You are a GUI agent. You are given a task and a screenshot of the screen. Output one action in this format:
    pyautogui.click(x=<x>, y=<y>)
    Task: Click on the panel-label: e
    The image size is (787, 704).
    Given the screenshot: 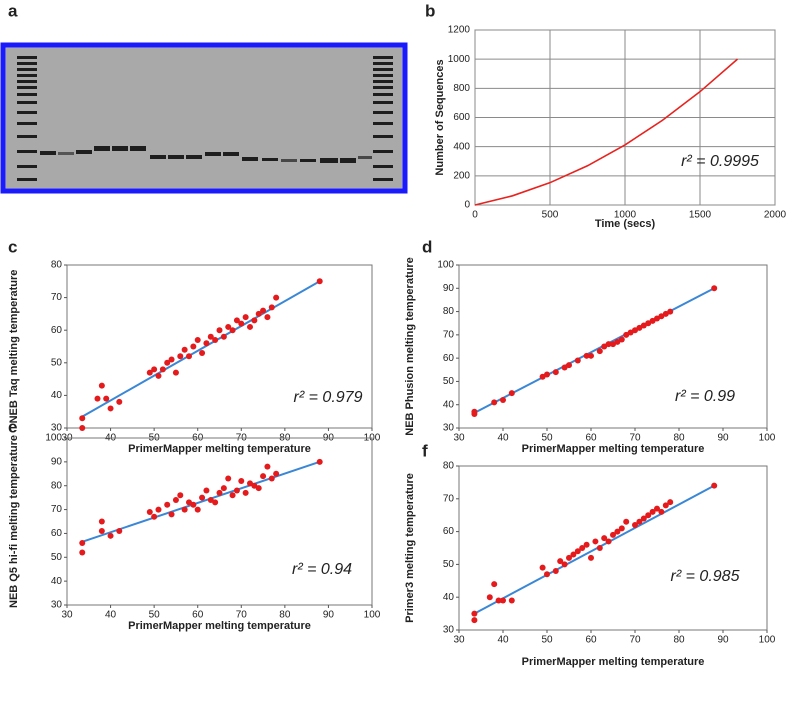 What is the action you would take?
    pyautogui.click(x=12, y=426)
    